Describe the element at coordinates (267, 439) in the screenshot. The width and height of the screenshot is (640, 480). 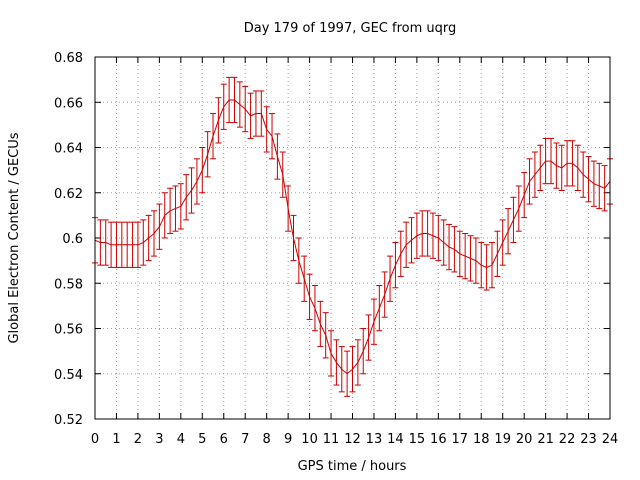
I see `x-tick-label: 8` at that location.